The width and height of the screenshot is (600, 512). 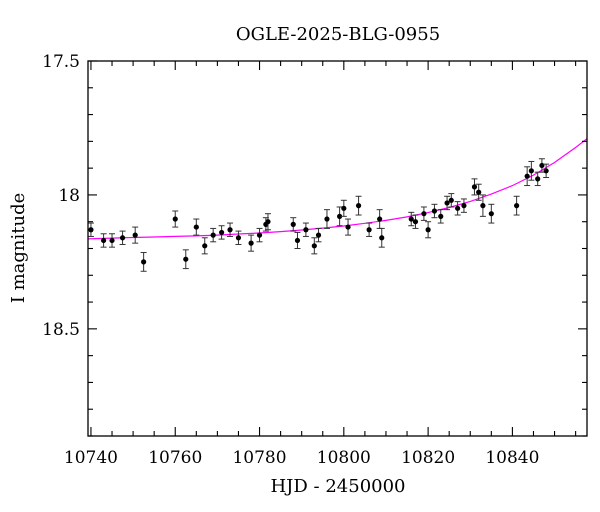 I want to click on x-tick-label: 10800, so click(x=344, y=458).